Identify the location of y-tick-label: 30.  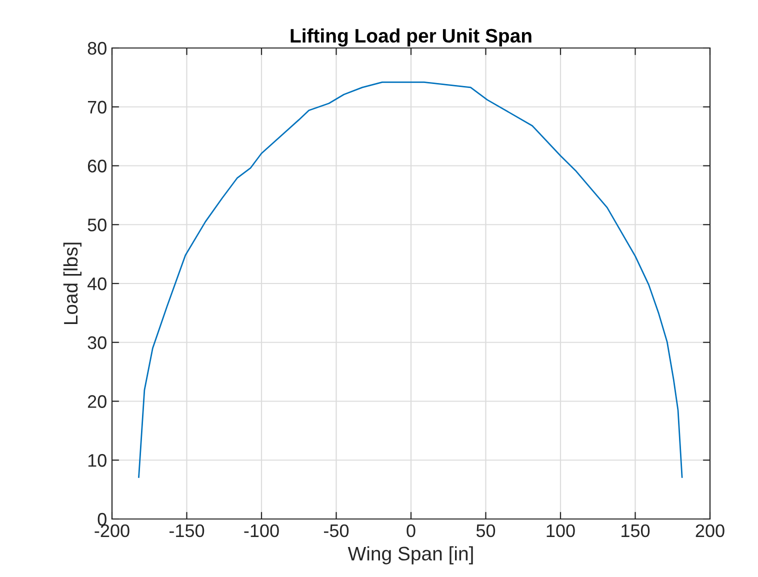
(97, 343).